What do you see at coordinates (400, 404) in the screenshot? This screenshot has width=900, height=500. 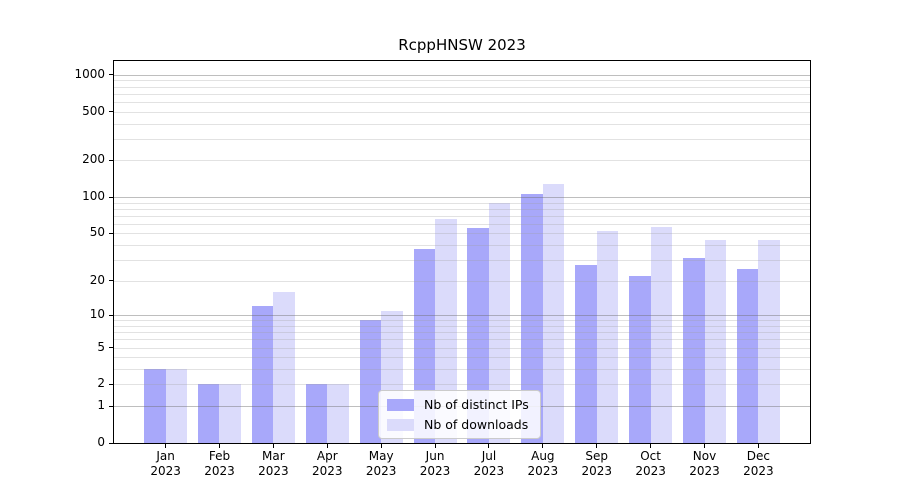 I see `legend-swatch-distinct-ips` at bounding box center [400, 404].